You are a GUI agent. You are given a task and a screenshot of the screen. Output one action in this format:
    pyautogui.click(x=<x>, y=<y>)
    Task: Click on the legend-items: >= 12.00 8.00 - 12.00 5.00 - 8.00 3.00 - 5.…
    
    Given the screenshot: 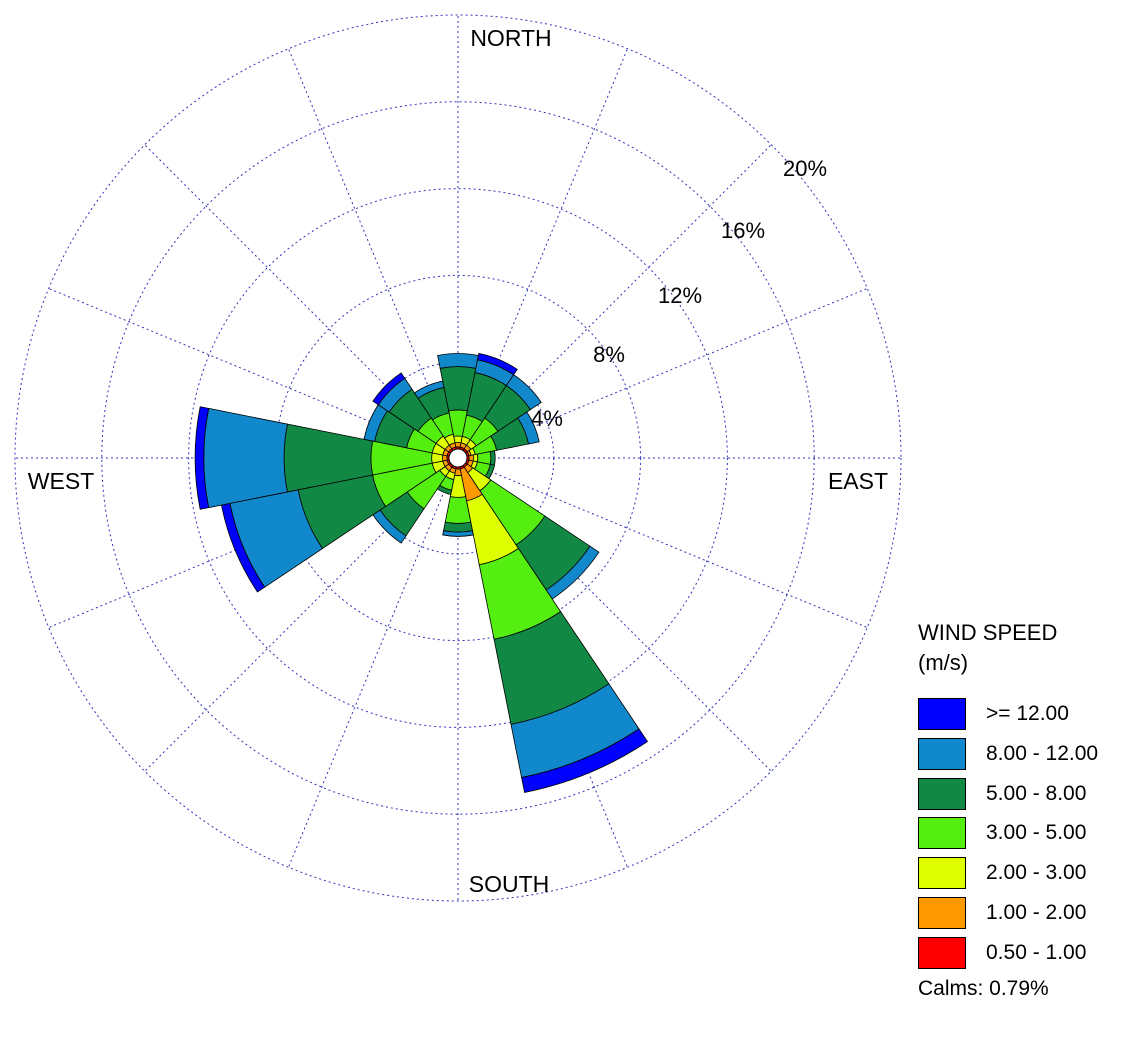 What is the action you would take?
    pyautogui.click(x=1020, y=833)
    